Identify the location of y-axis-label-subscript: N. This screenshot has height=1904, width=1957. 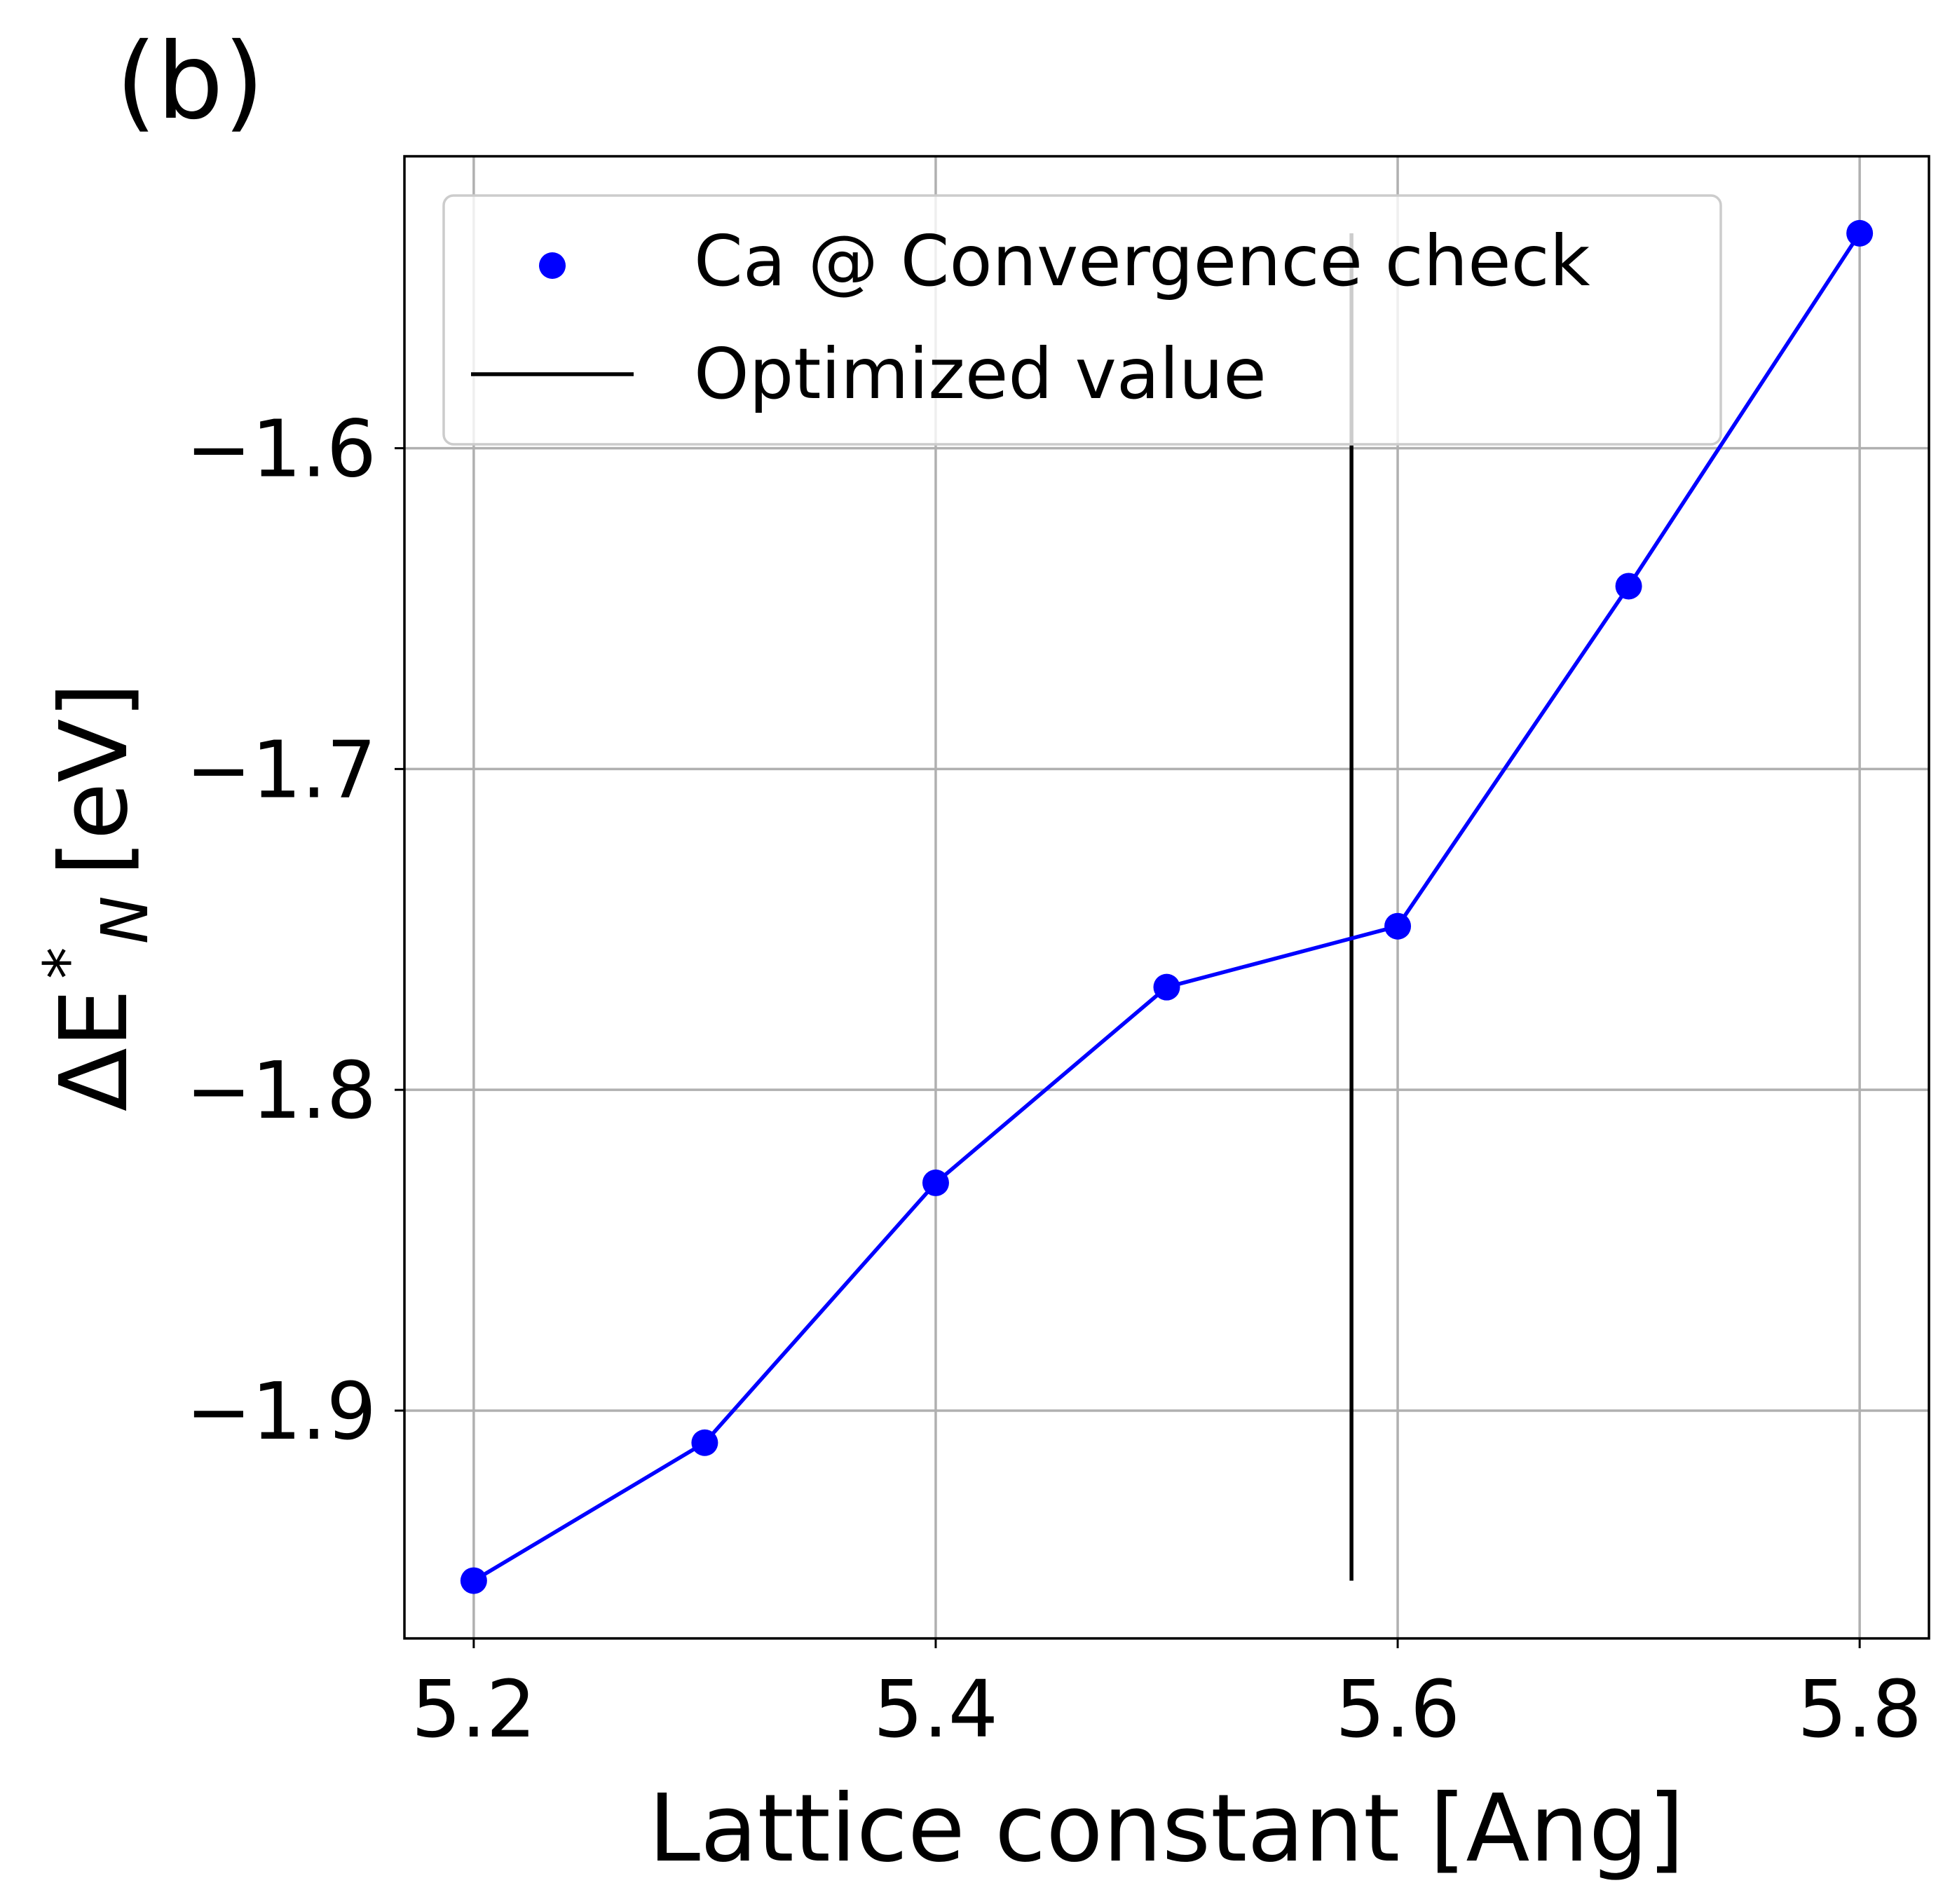
(125, 920).